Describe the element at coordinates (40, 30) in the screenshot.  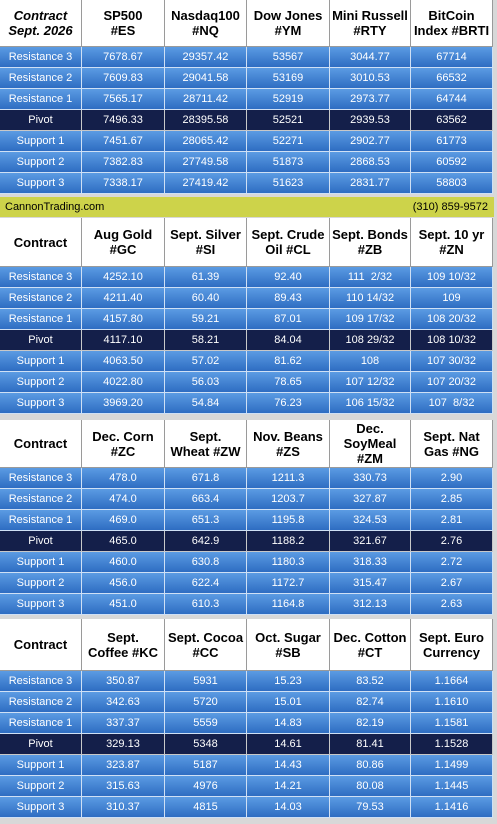
I see `header-line: Sept. 2026` at that location.